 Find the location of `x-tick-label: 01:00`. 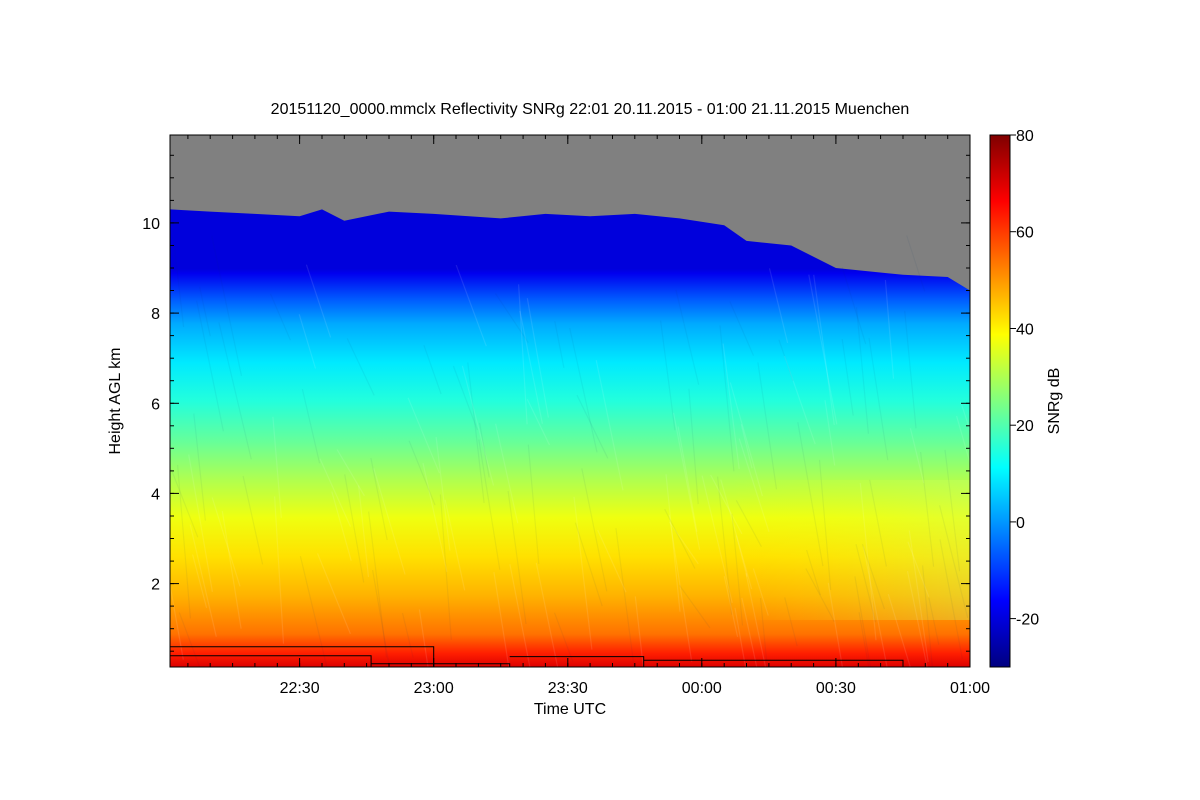

x-tick-label: 01:00 is located at coordinates (970, 688).